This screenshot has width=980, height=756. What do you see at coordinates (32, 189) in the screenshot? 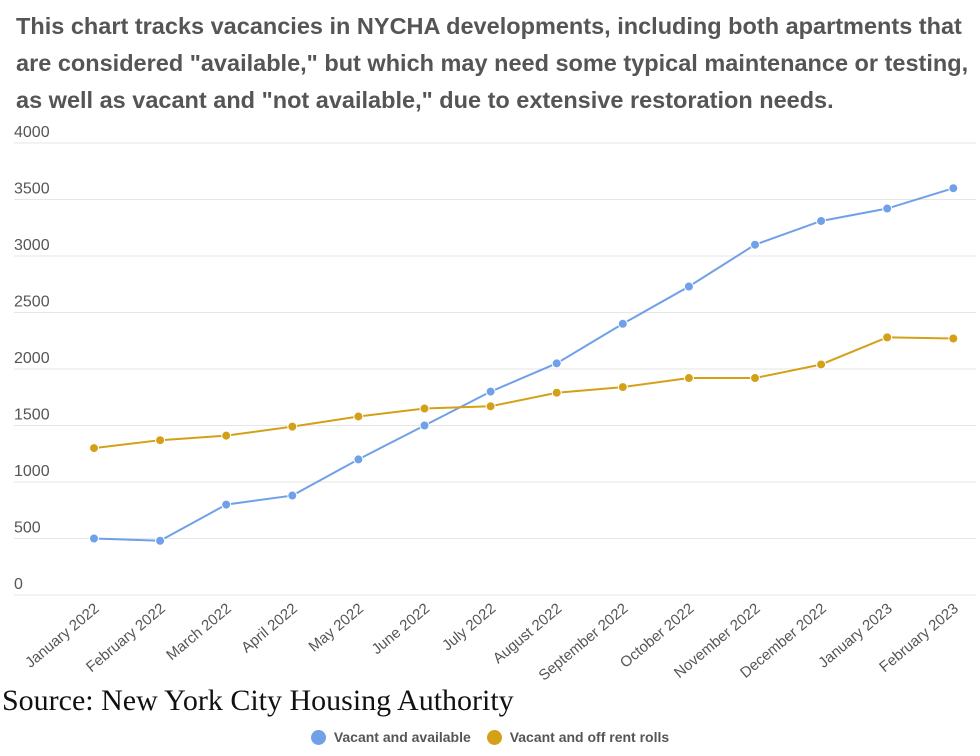
I see `y-tick-label: 3500` at bounding box center [32, 189].